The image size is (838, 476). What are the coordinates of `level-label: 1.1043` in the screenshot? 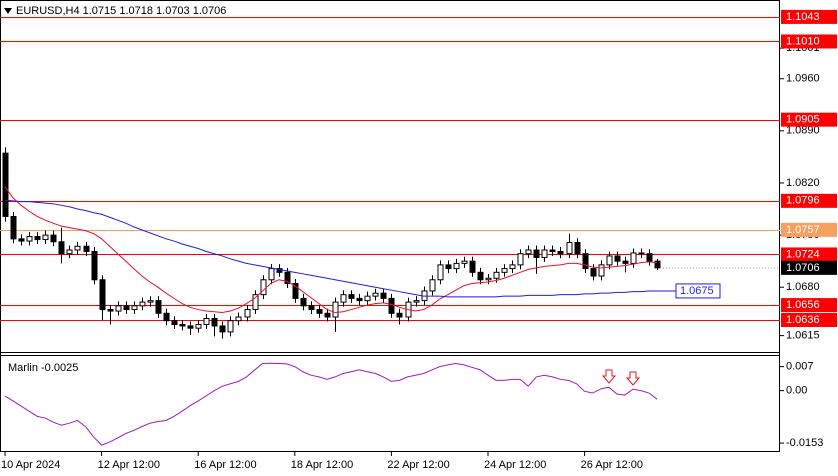 It's located at (803, 17).